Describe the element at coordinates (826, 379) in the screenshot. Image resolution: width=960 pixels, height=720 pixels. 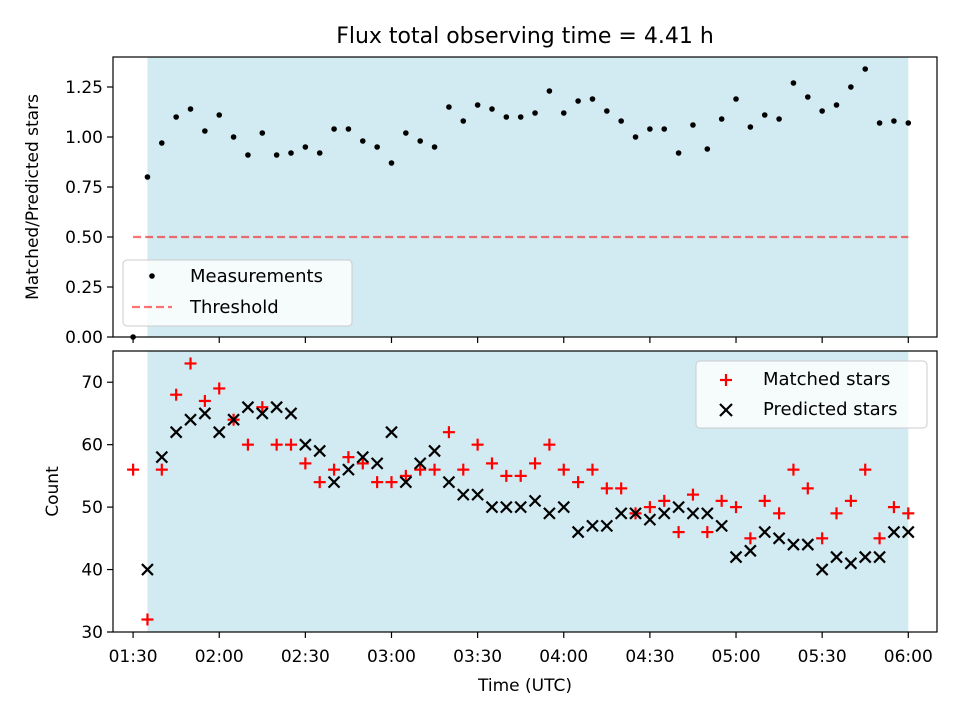
I see `legend-matched-label: Matched stars` at that location.